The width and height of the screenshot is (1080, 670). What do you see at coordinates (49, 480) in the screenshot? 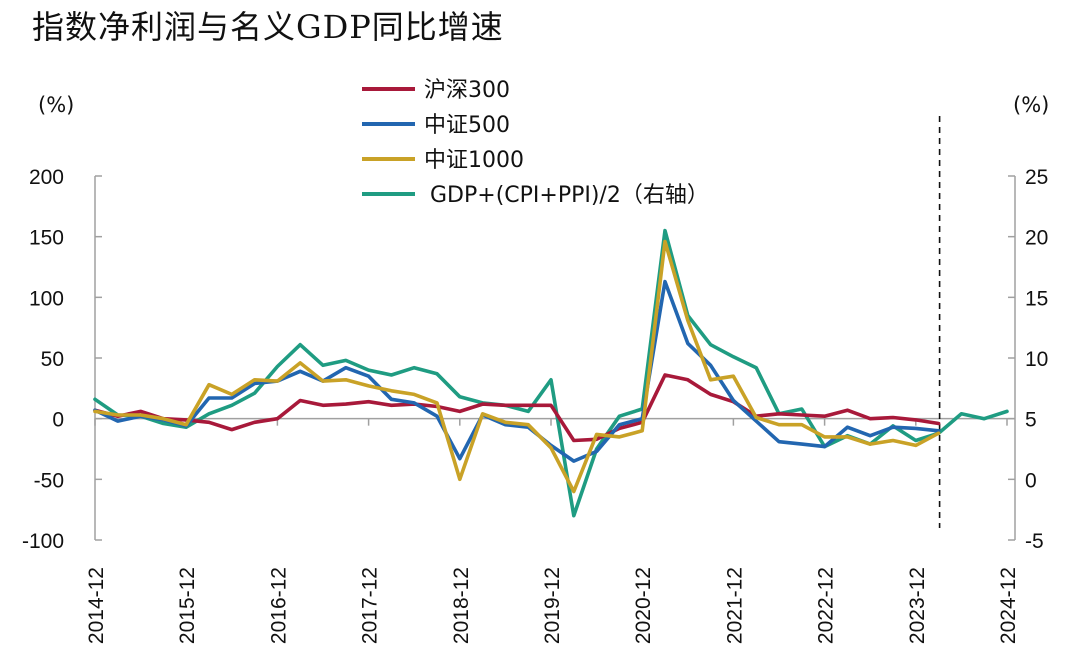
I see `left-tick-label: -50` at bounding box center [49, 480].